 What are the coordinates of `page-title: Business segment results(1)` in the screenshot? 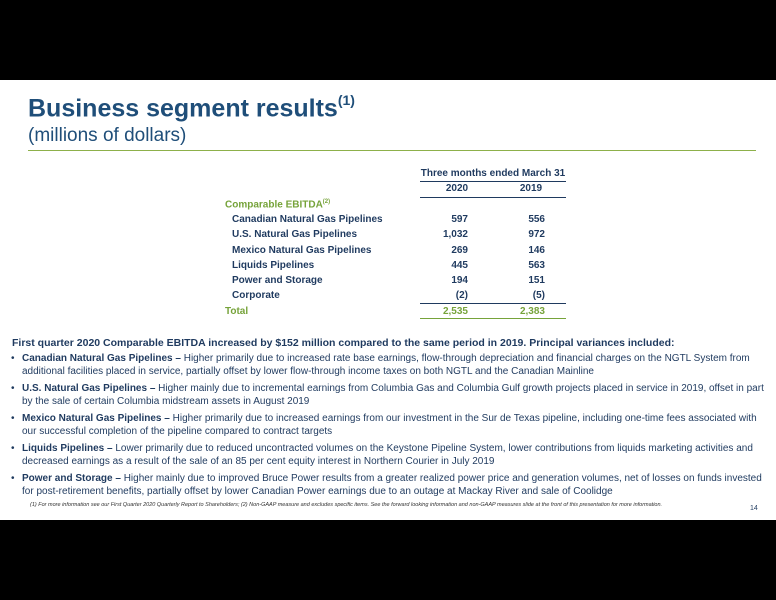 It's located at (191, 107).